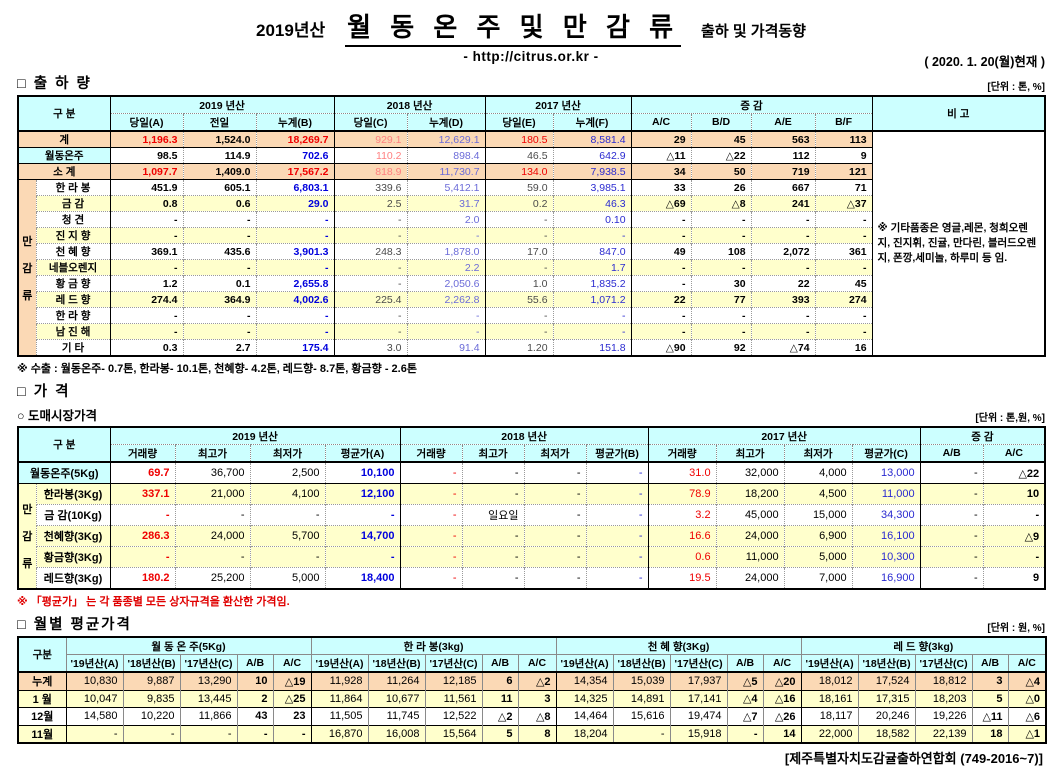 The width and height of the screenshot is (1062, 767). What do you see at coordinates (641, 699) in the screenshot?
I see `table-cell: 14,891` at bounding box center [641, 699].